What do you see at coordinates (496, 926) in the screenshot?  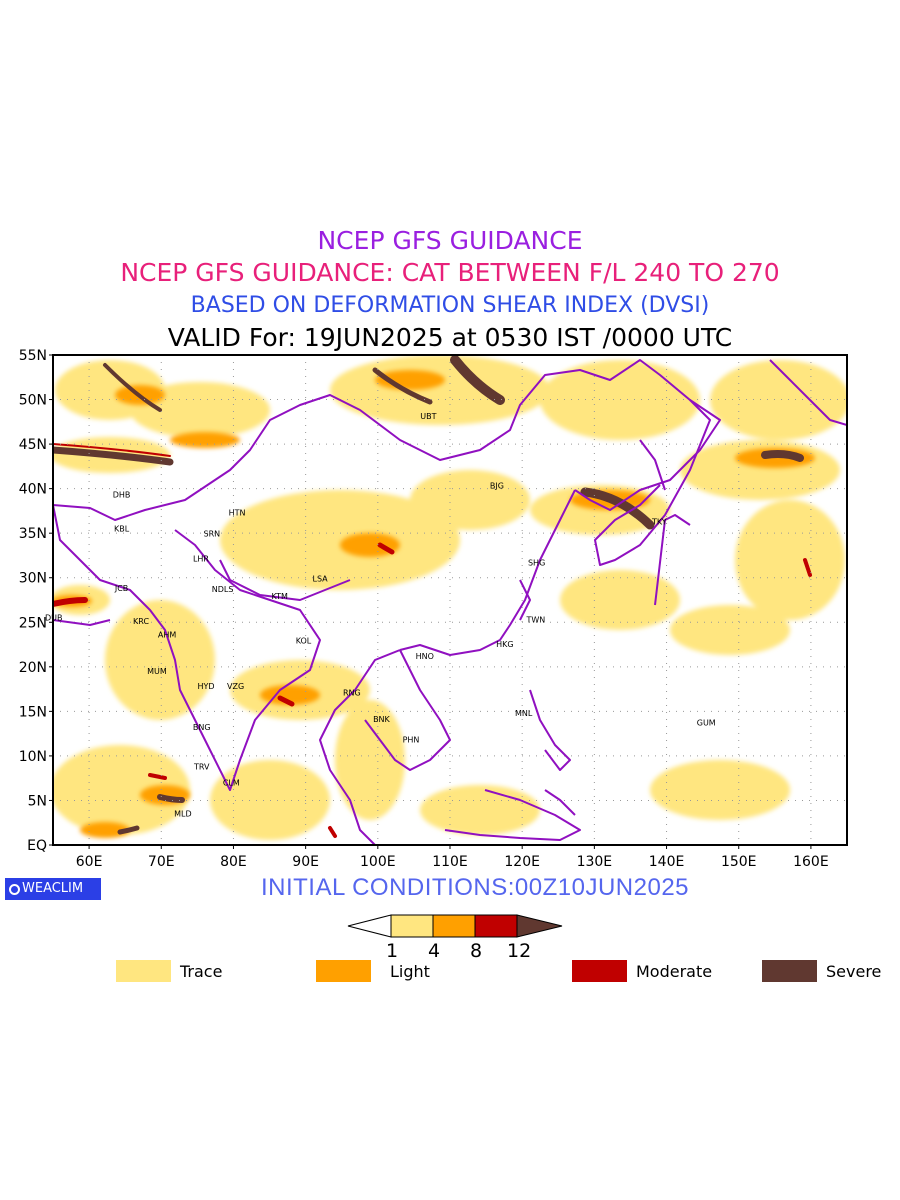 I see `colorbar-moderate` at bounding box center [496, 926].